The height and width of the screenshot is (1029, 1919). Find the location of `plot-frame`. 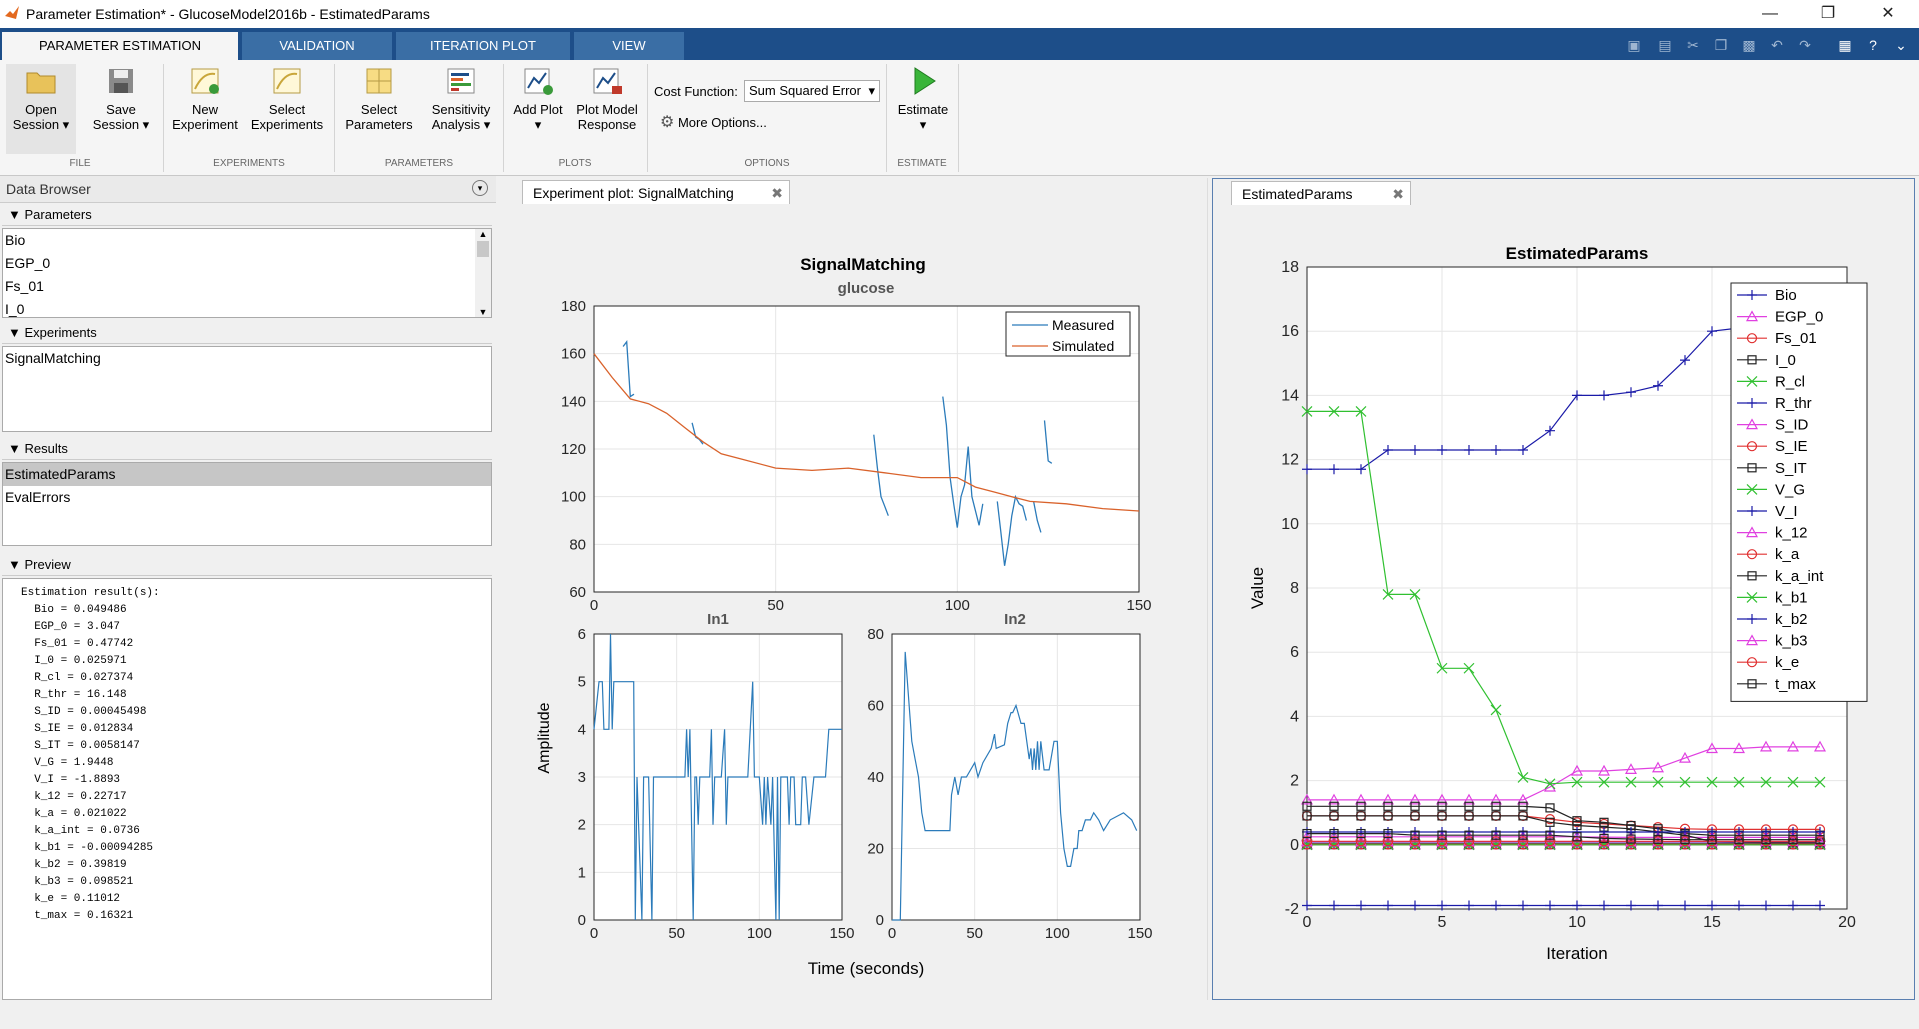

plot-frame is located at coordinates (718, 777).